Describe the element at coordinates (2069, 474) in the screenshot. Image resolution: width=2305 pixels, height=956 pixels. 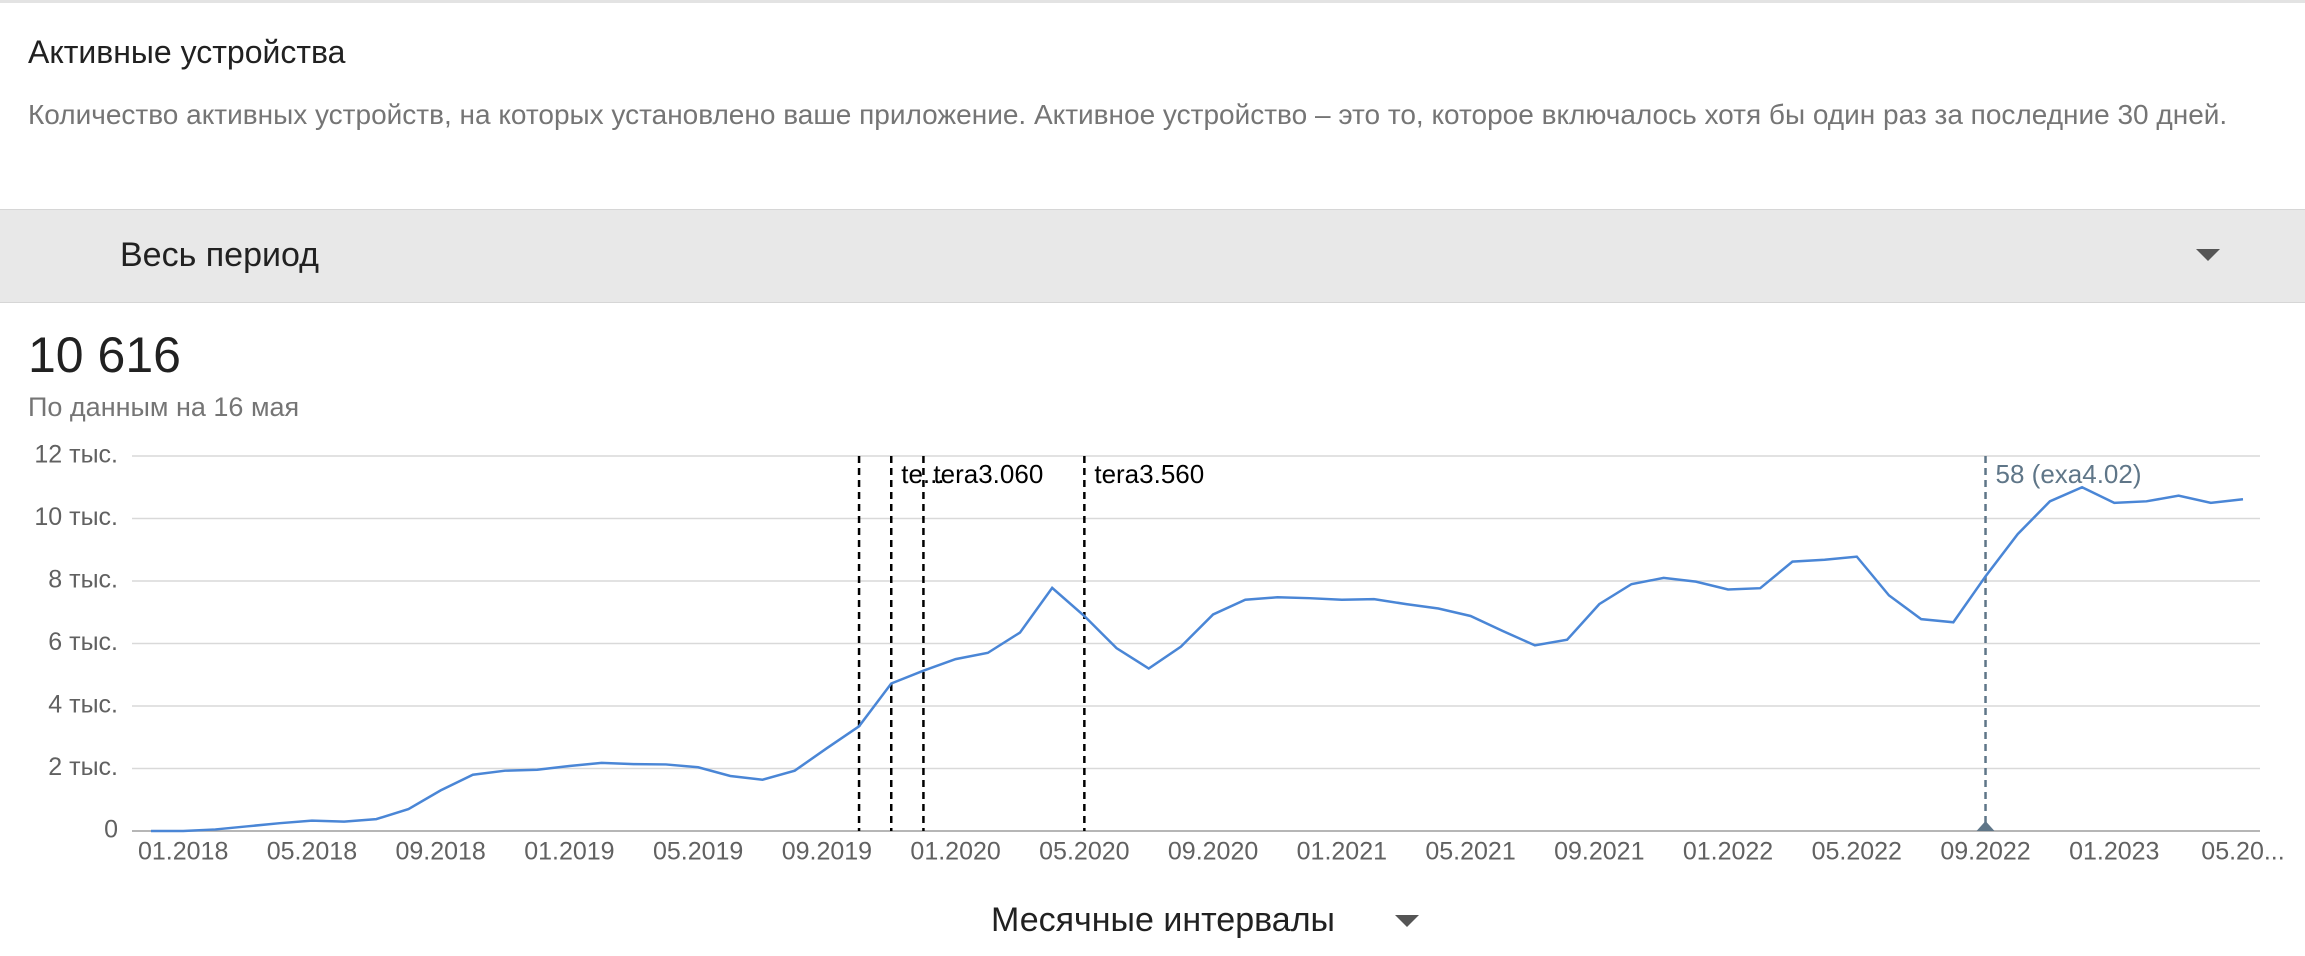
I see `annotation-label: 58 (exa4.02)` at that location.